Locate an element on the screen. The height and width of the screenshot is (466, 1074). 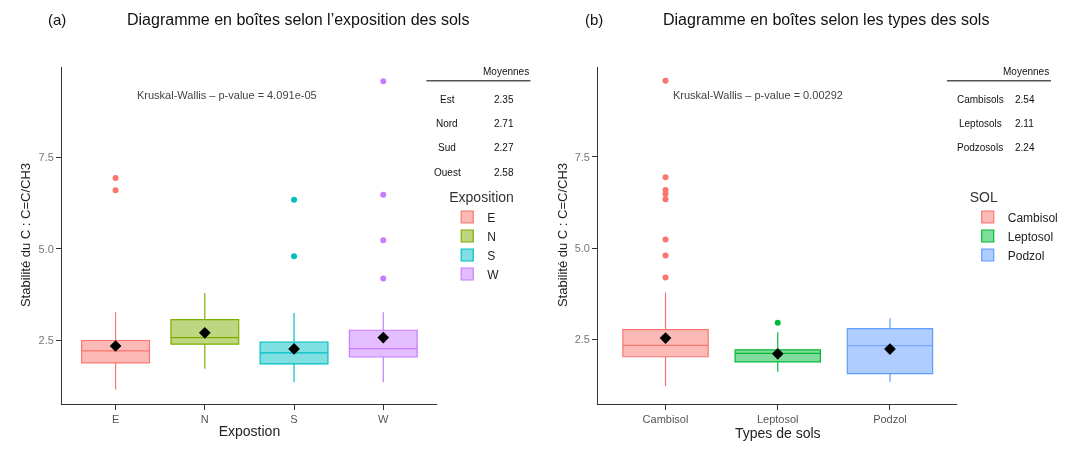
legend-label: Leptosol is located at coordinates (1030, 236).